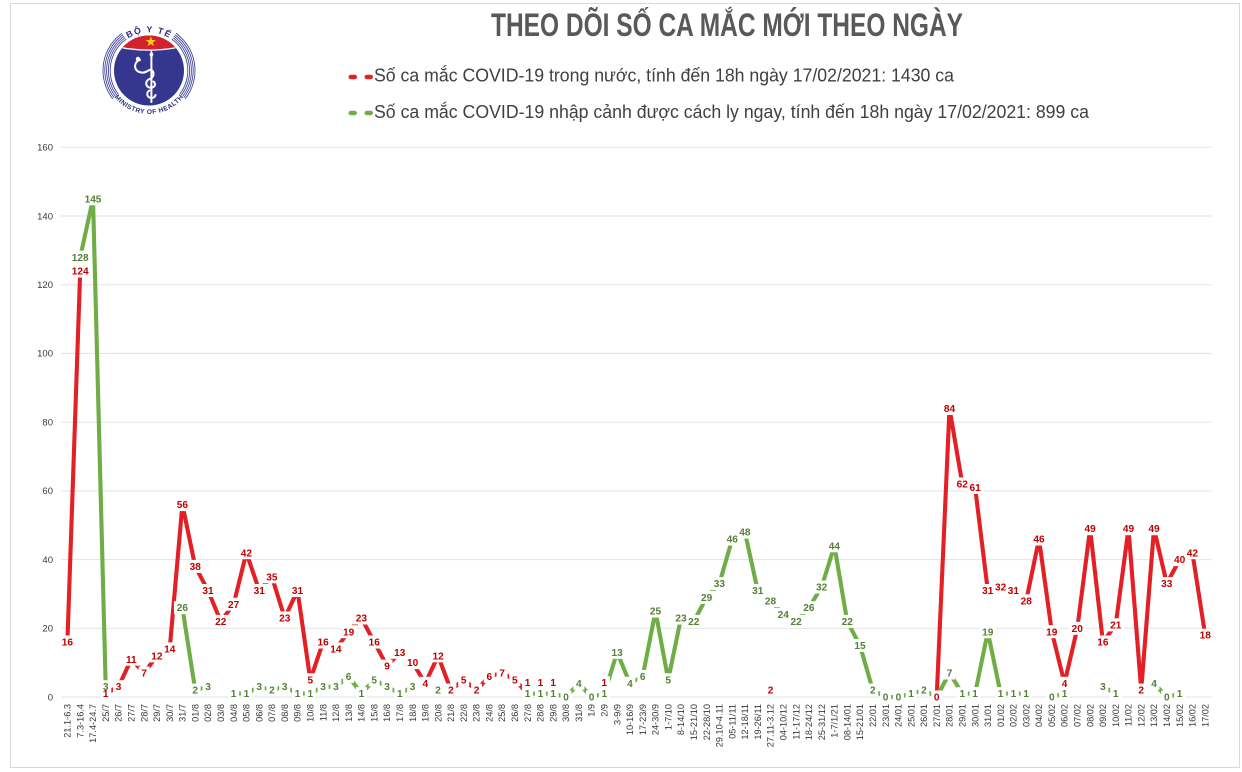 This screenshot has height=772, width=1242. Describe the element at coordinates (937, 715) in the screenshot. I see `svg-text: 27/01` at that location.